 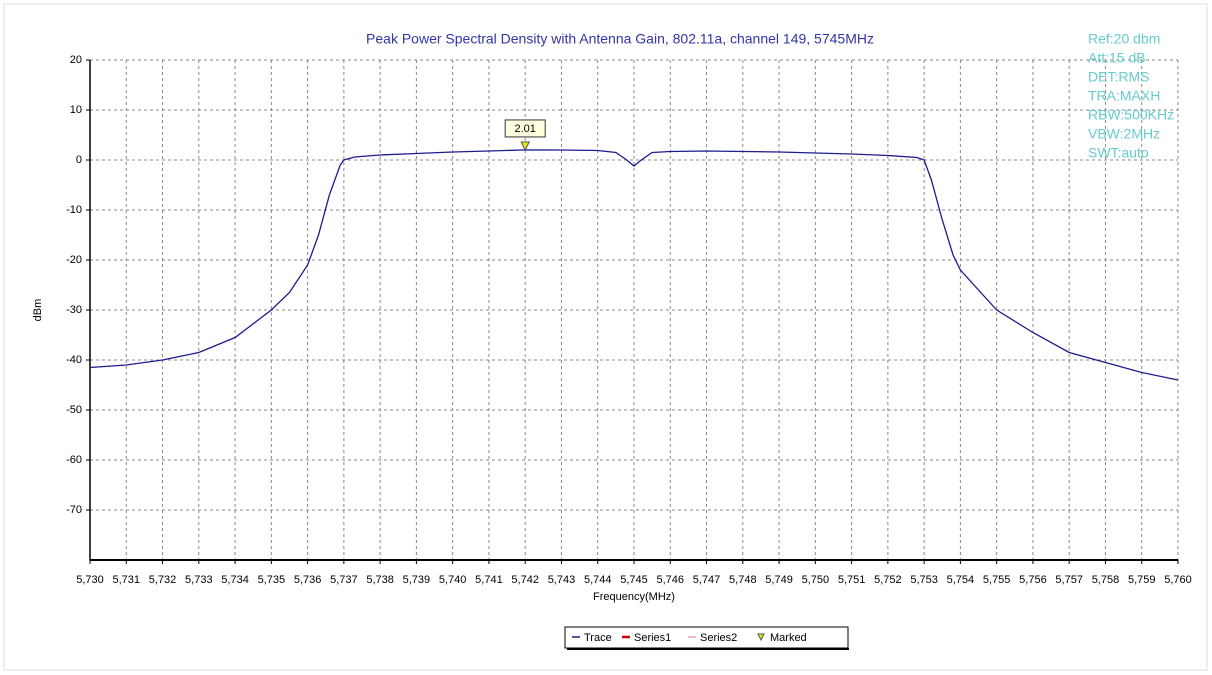 I want to click on y-tick-label: -70, so click(x=74, y=510).